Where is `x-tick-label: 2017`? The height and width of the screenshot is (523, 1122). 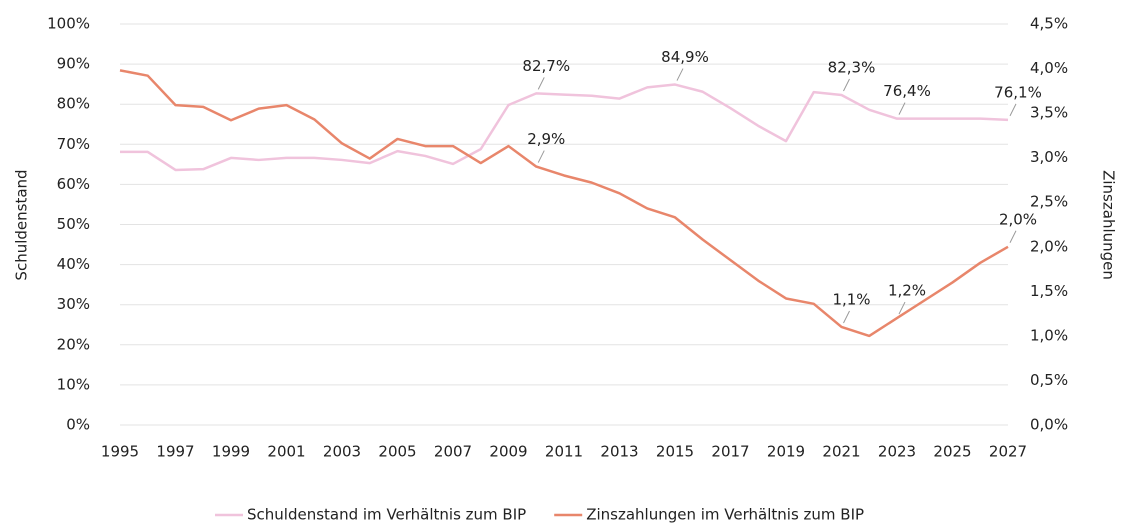 x-tick-label: 2017 is located at coordinates (730, 452).